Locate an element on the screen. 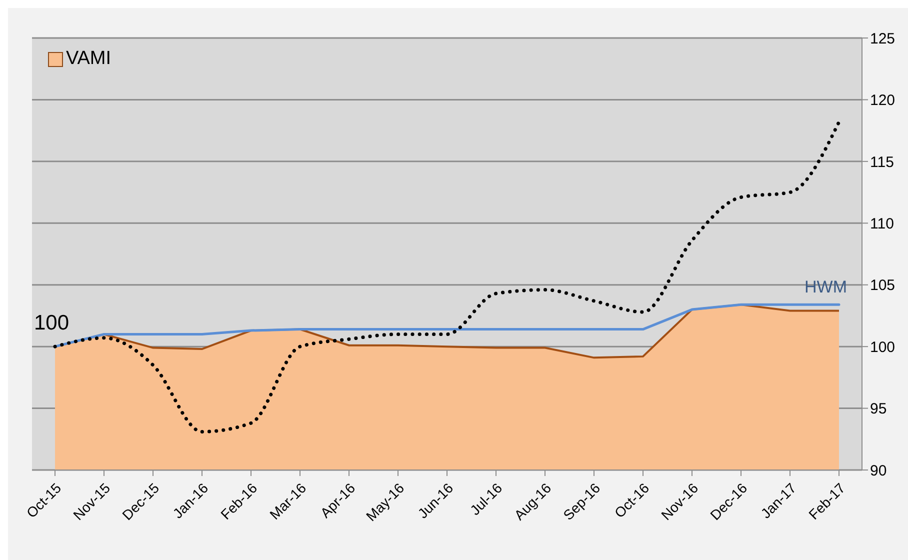  y-tick-label: 110 is located at coordinates (882, 223).